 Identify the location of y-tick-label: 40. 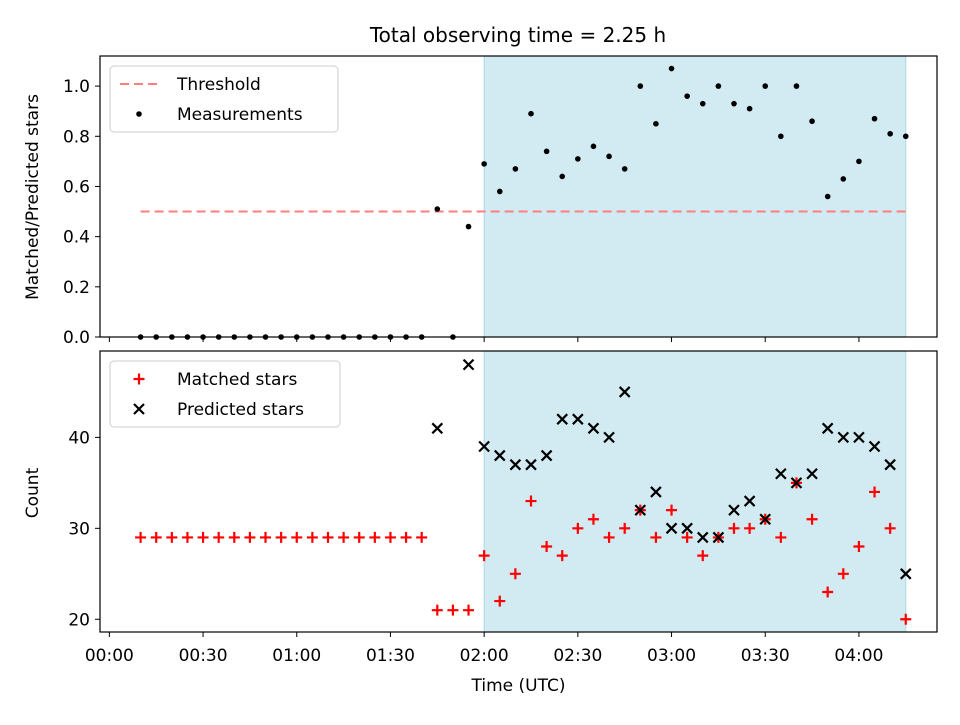
(79, 438).